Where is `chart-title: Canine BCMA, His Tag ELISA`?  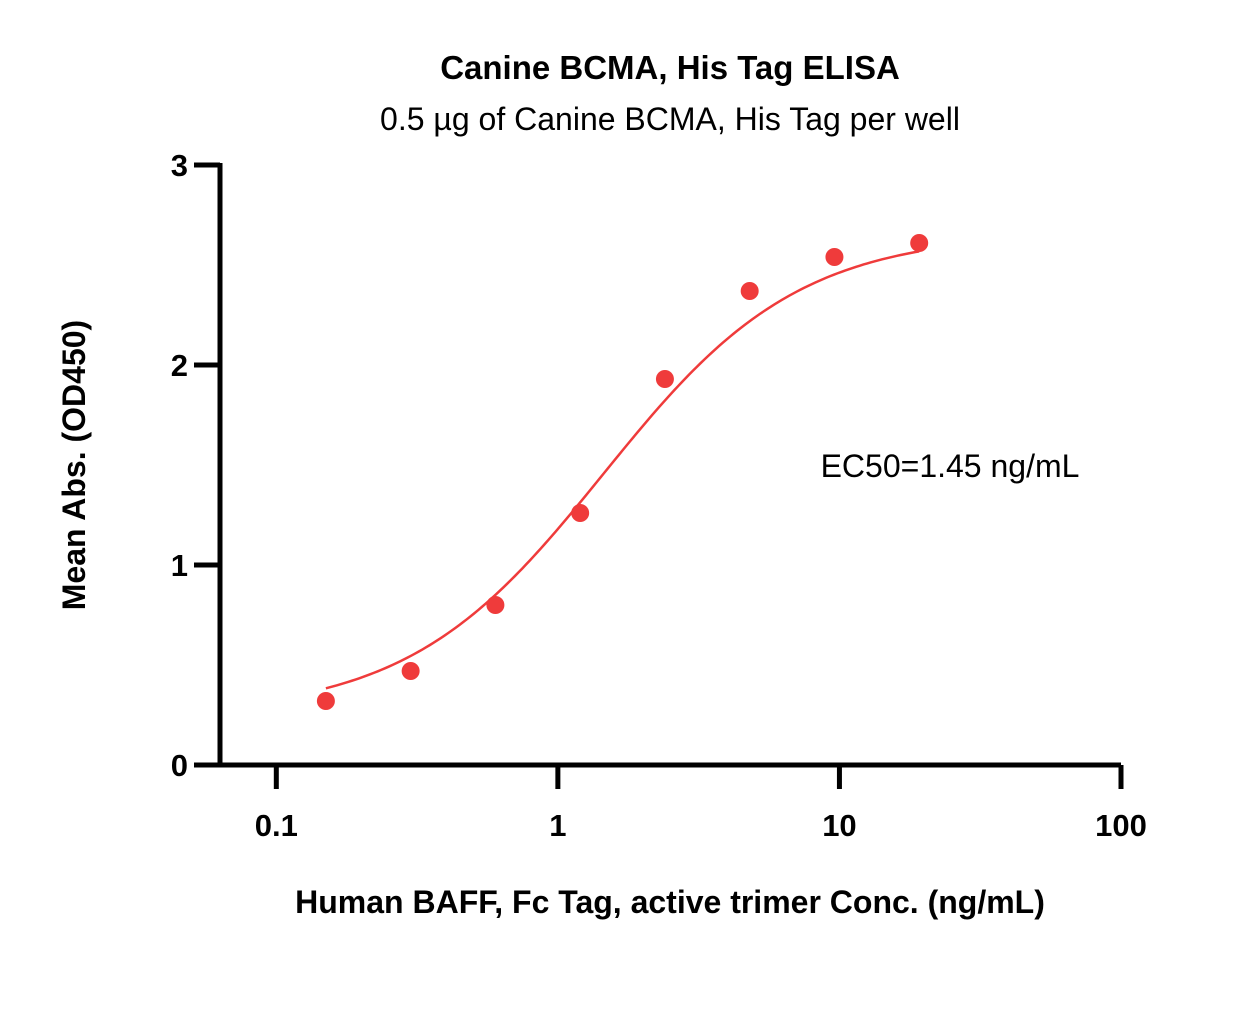
chart-title: Canine BCMA, His Tag ELISA is located at coordinates (670, 67).